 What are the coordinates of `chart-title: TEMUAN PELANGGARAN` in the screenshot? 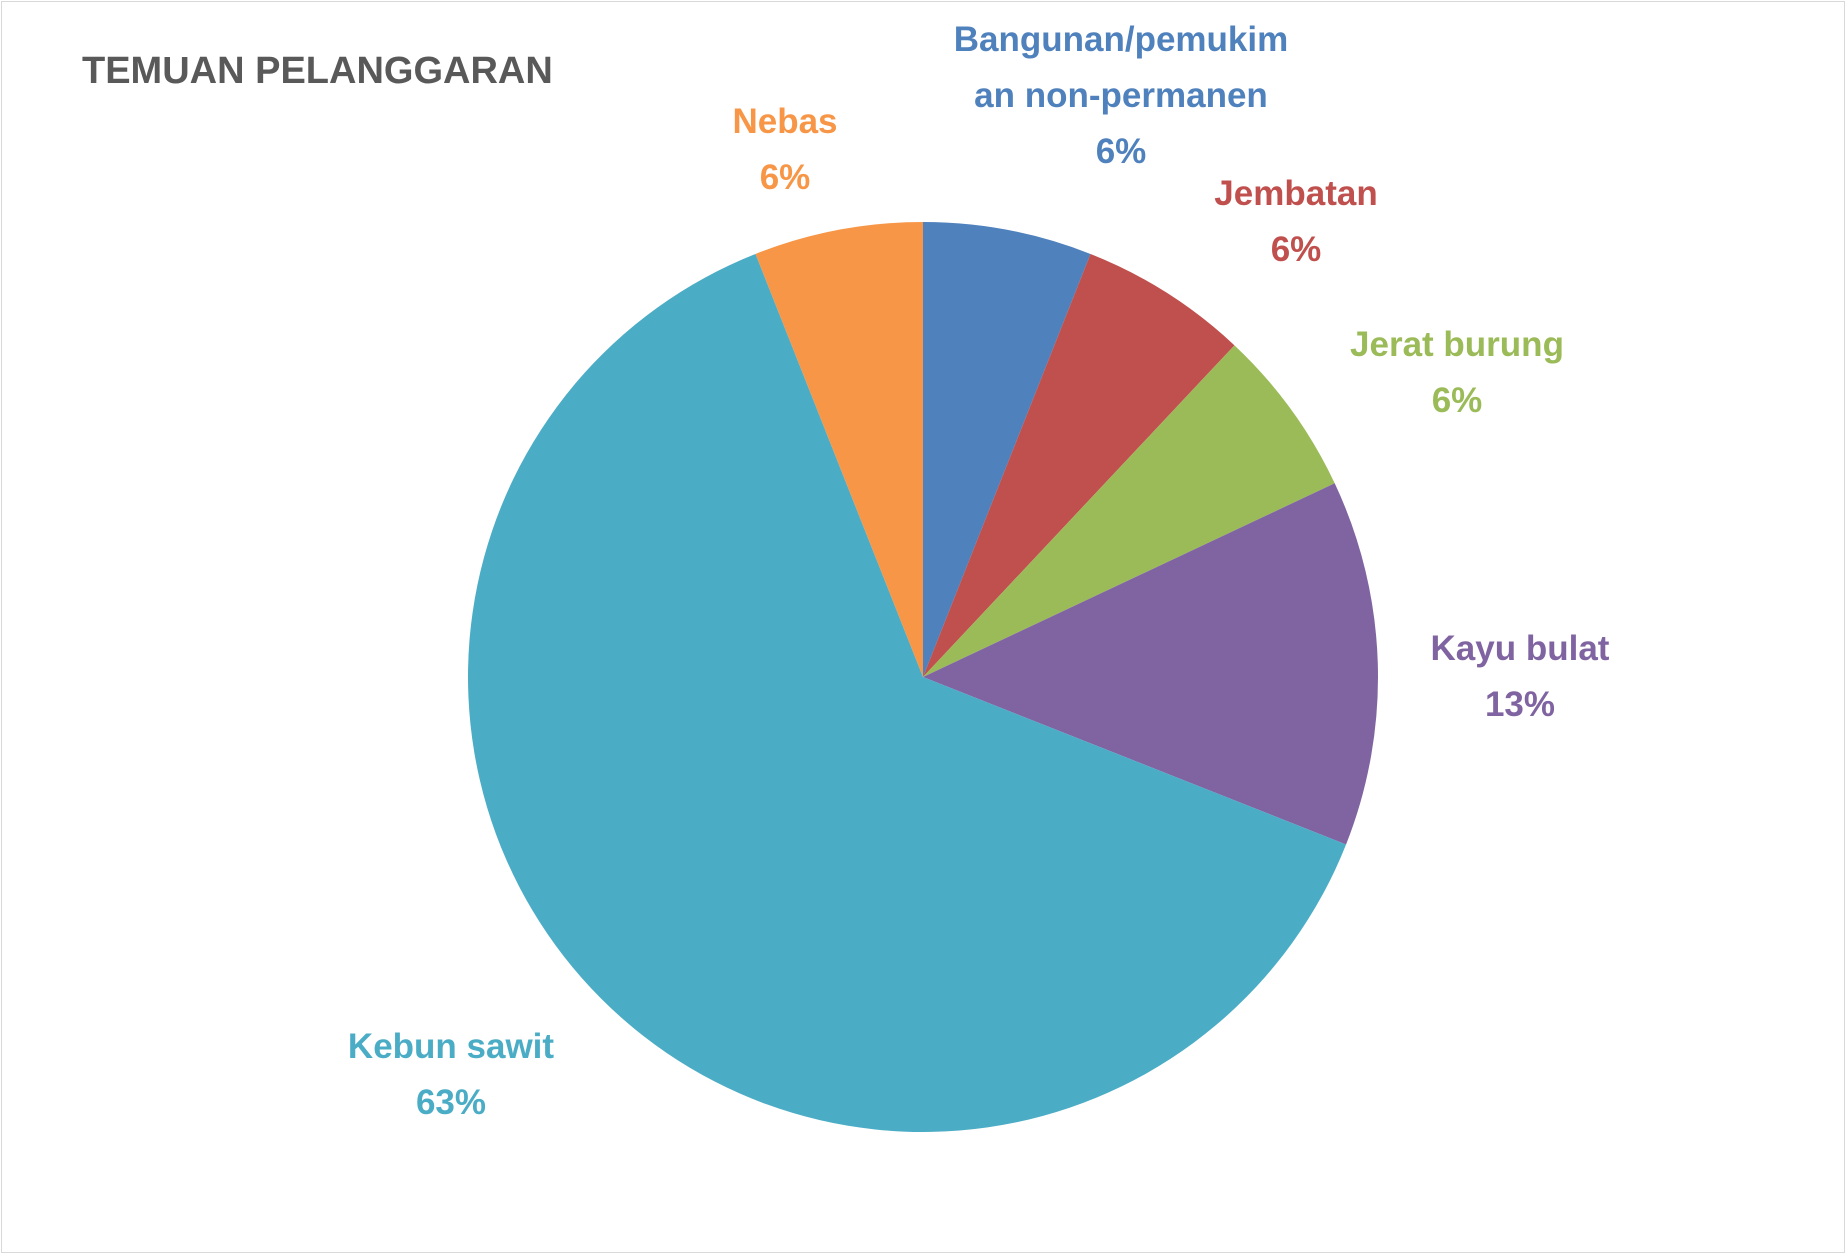 It's located at (317, 71).